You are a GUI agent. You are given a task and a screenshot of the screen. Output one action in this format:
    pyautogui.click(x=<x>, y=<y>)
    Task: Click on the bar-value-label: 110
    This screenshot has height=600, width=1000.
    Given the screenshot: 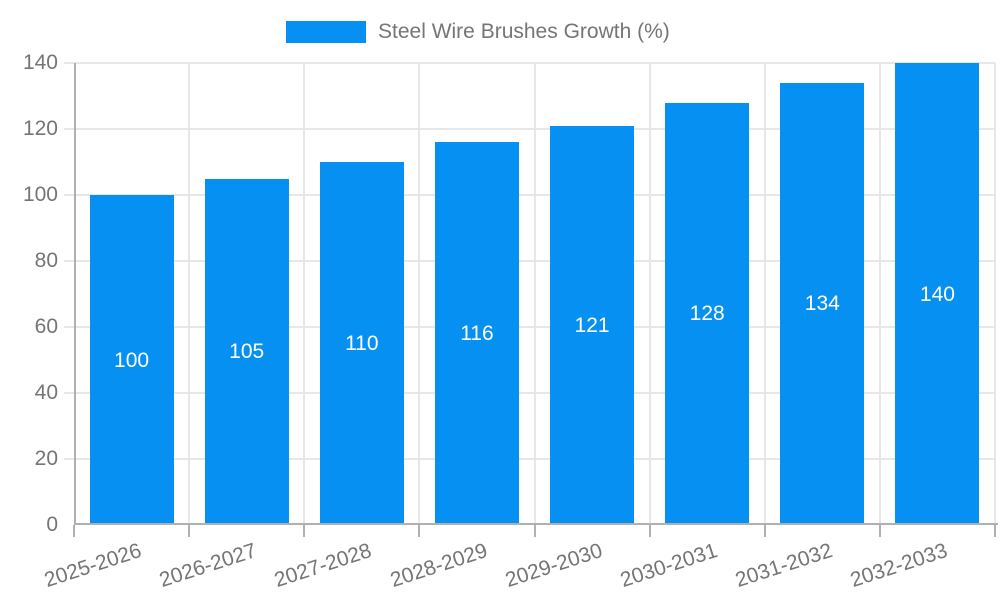 What is the action you would take?
    pyautogui.click(x=362, y=343)
    